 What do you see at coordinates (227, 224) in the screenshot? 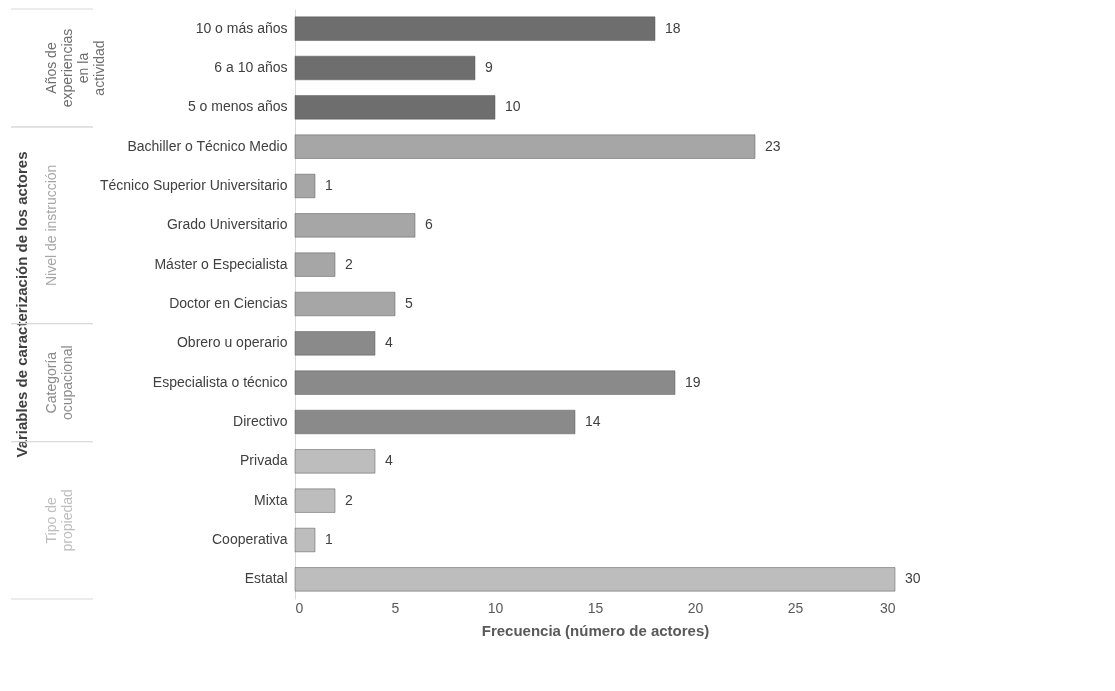
I see `y-tick-label: Grado Universitario` at bounding box center [227, 224].